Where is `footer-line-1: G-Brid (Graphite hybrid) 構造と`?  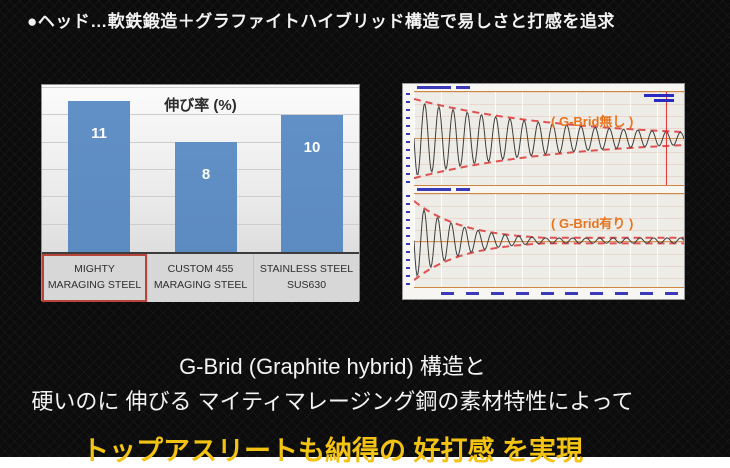 footer-line-1: G-Brid (Graphite hybrid) 構造と is located at coordinates (332, 366).